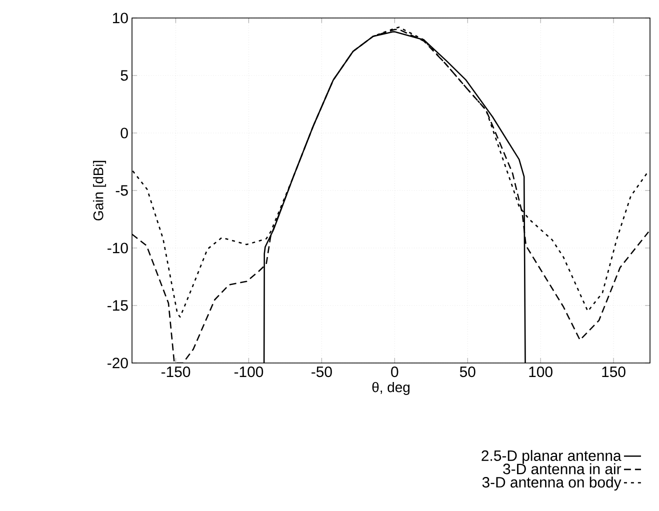 The width and height of the screenshot is (659, 511). What do you see at coordinates (468, 372) in the screenshot?
I see `x-tick-label: 50` at bounding box center [468, 372].